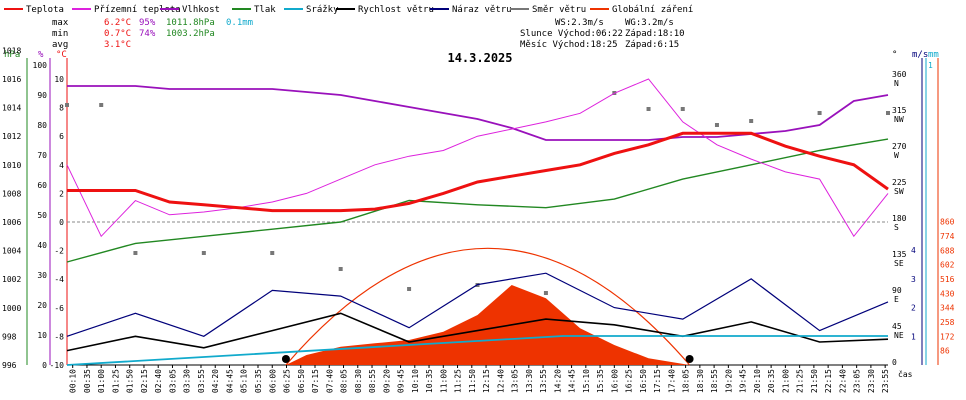 Image resolution: width=966 pixels, height=400 pixels. What do you see at coordinates (117, 34) in the screenshot?
I see `stat-min-temp: 0.7°C` at bounding box center [117, 34].